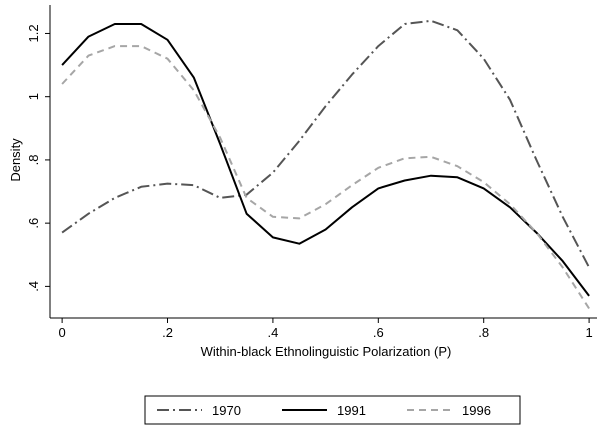 This screenshot has width=599, height=436. Describe the element at coordinates (226, 410) in the screenshot. I see `legend-label: 1970` at that location.